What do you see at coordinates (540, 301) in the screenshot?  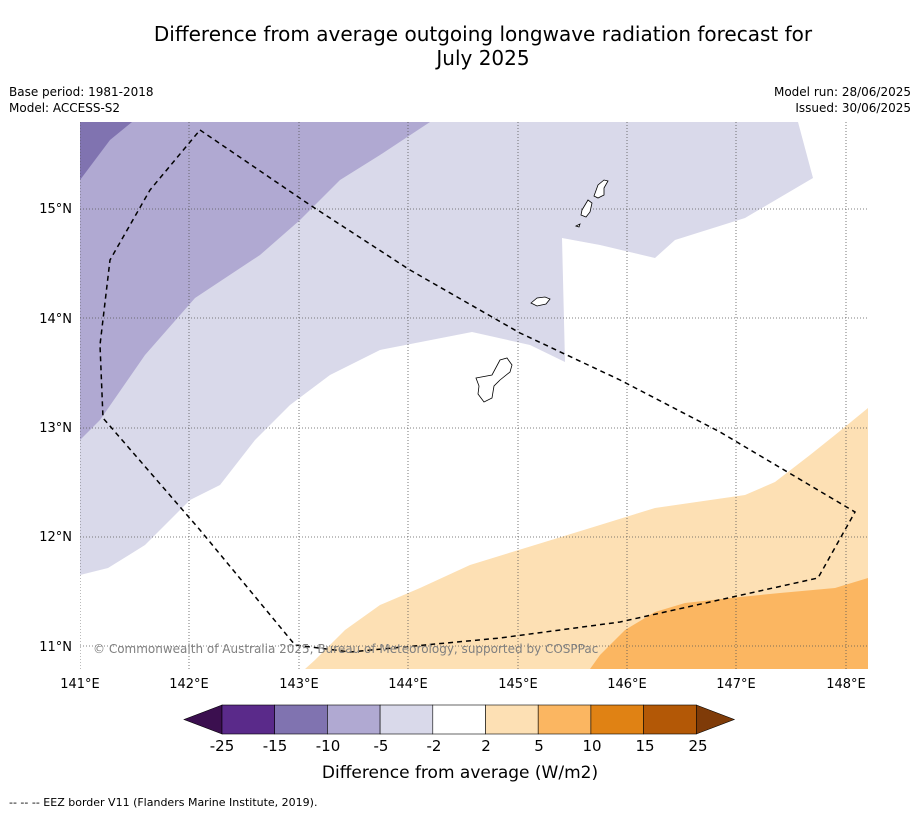 I see `rota-island-outline` at bounding box center [540, 301].